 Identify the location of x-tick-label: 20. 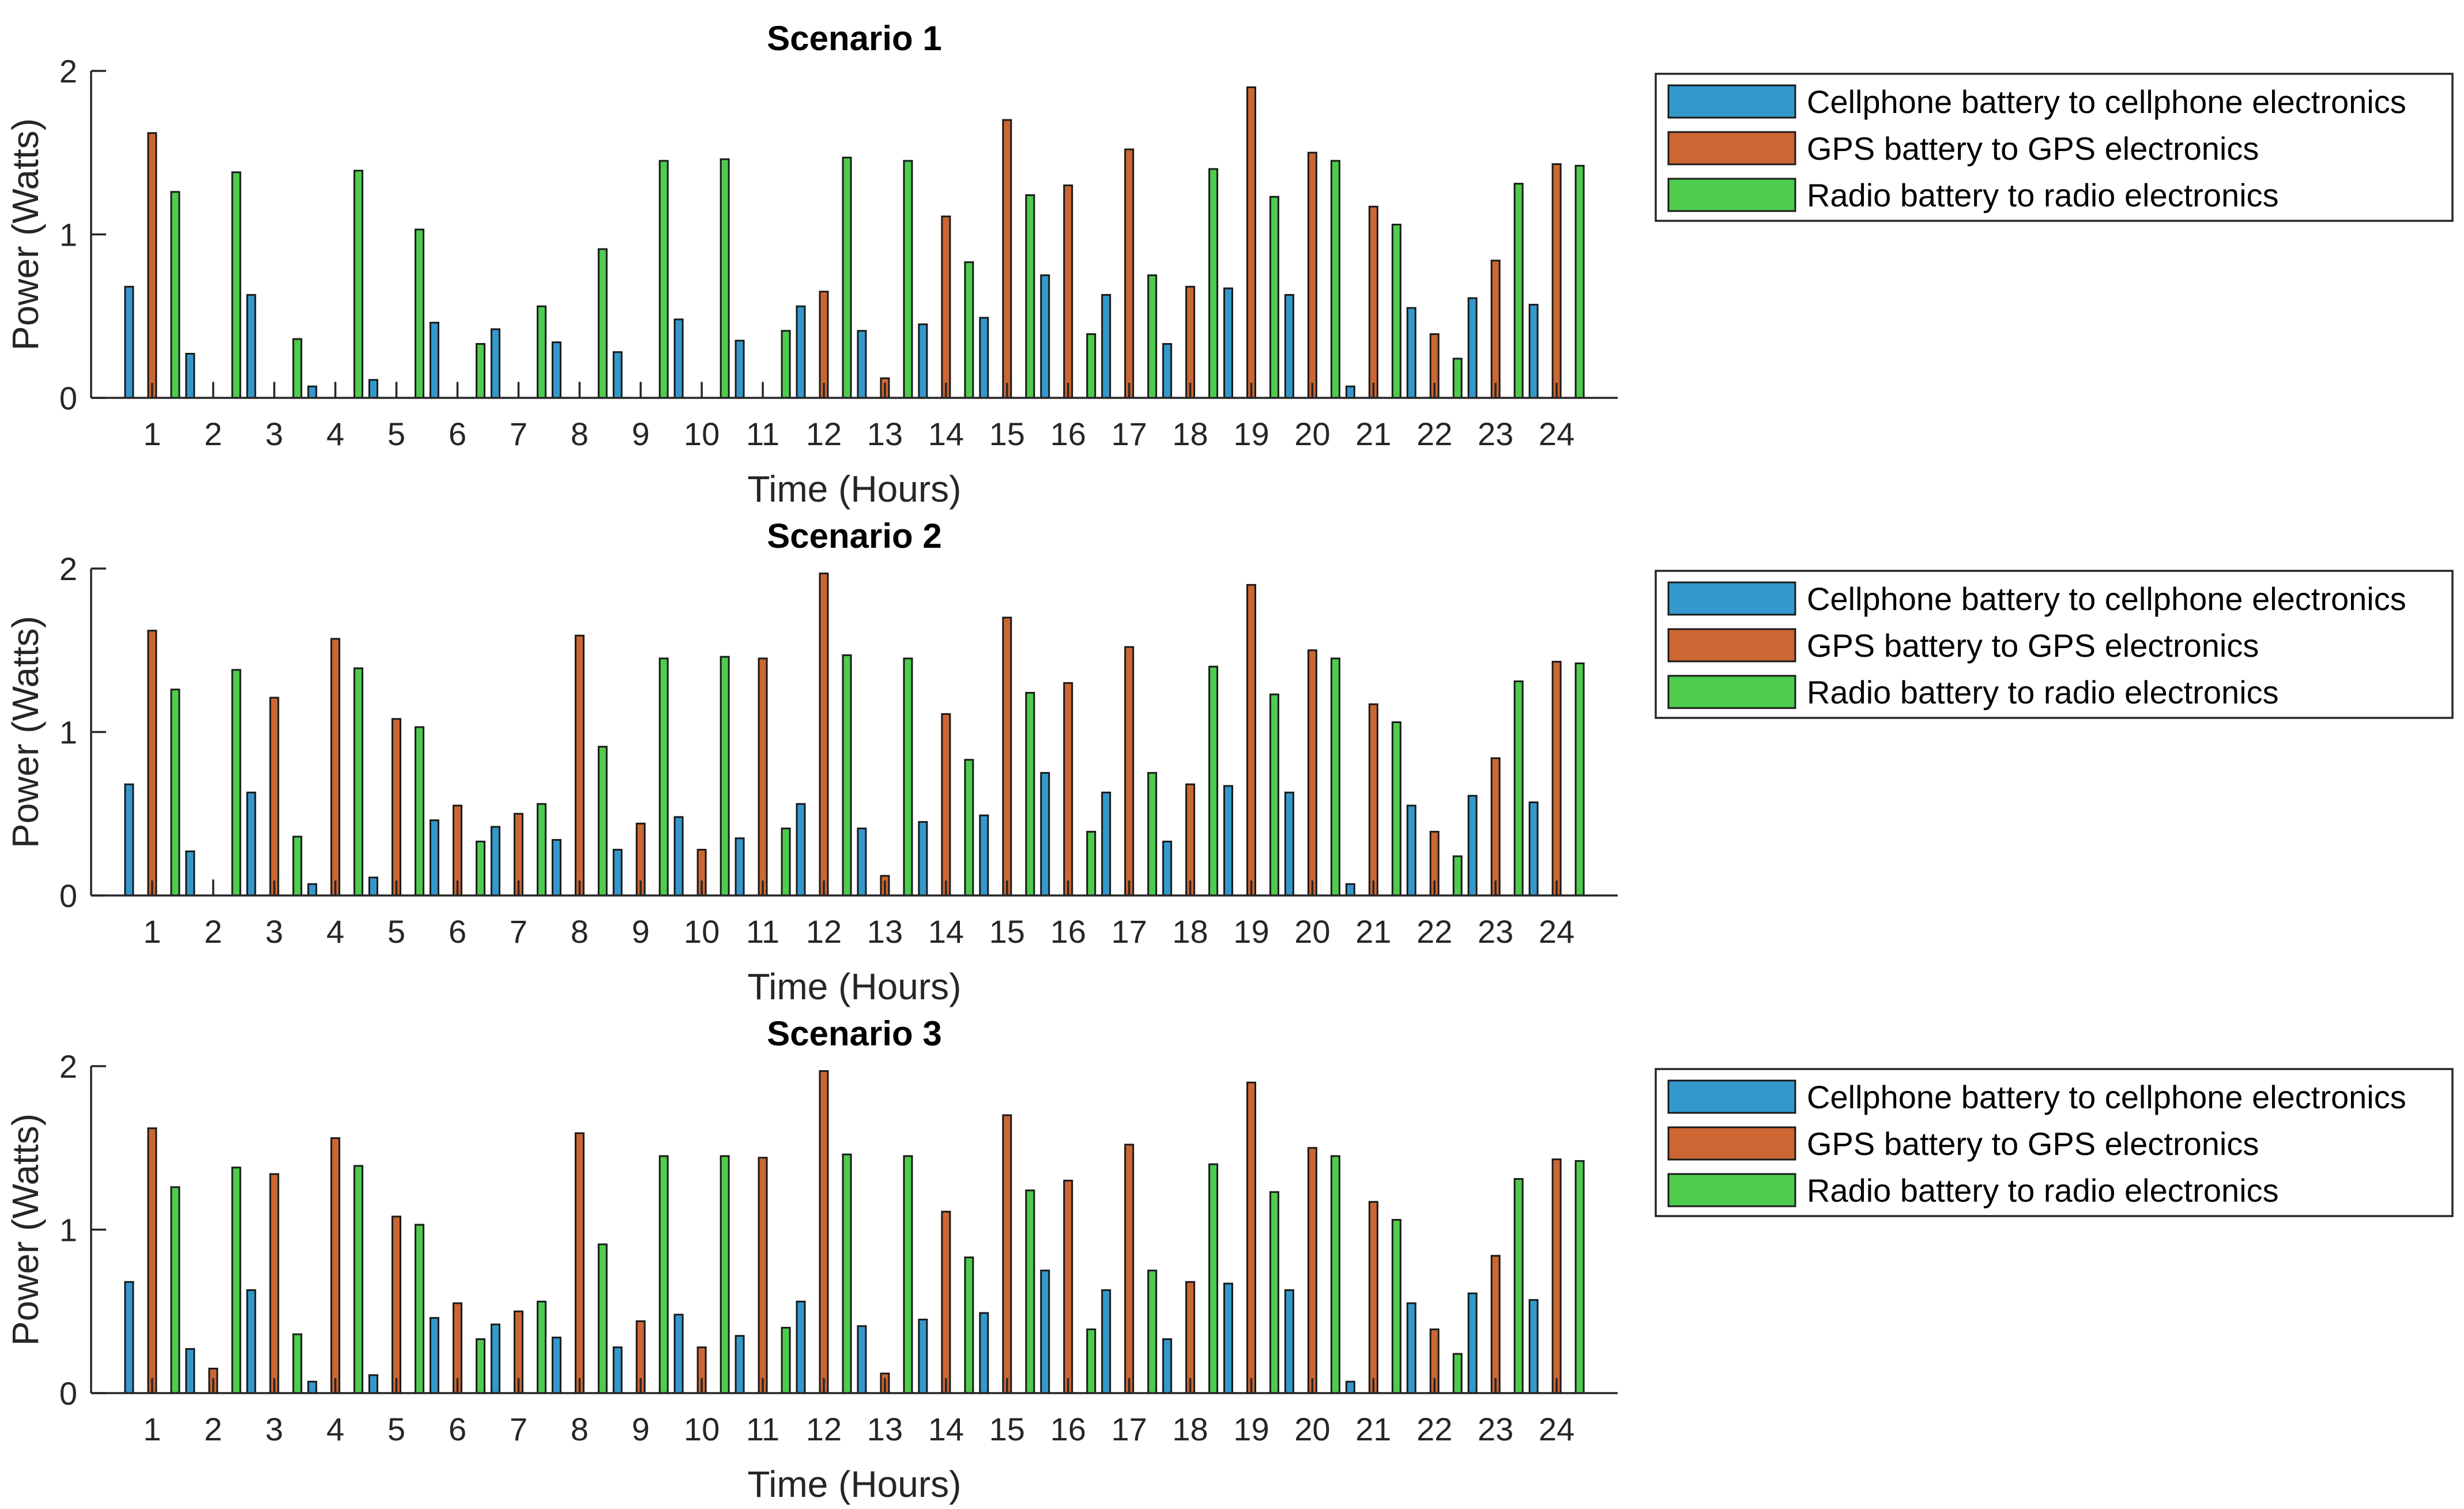
(1312, 1429).